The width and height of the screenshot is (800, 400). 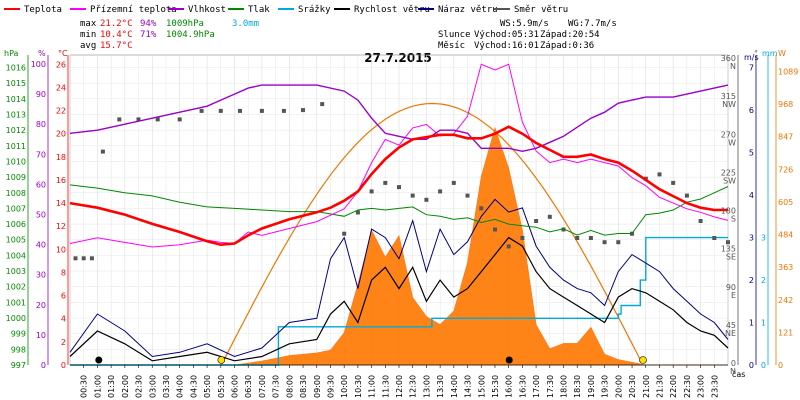 What do you see at coordinates (16, 255) in the screenshot?
I see `pressure-axis-tick: 1004` at bounding box center [16, 255].